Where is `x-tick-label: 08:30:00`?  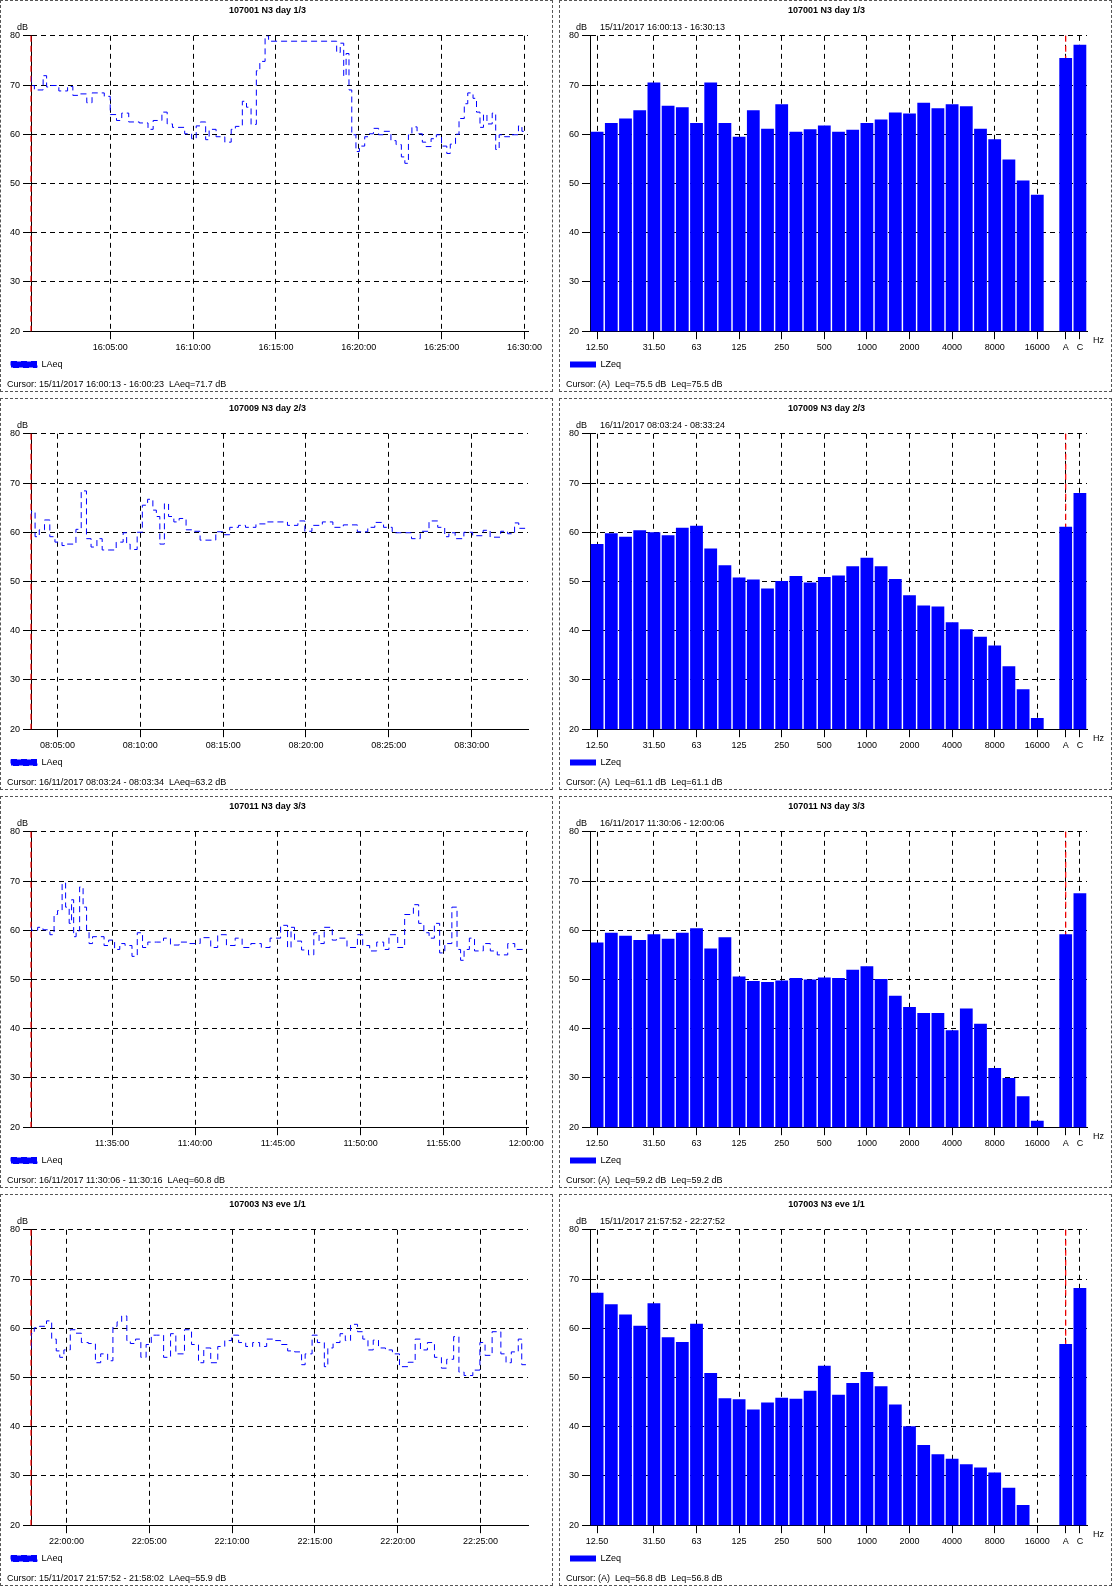
x-tick-label: 08:30:00 is located at coordinates (472, 745).